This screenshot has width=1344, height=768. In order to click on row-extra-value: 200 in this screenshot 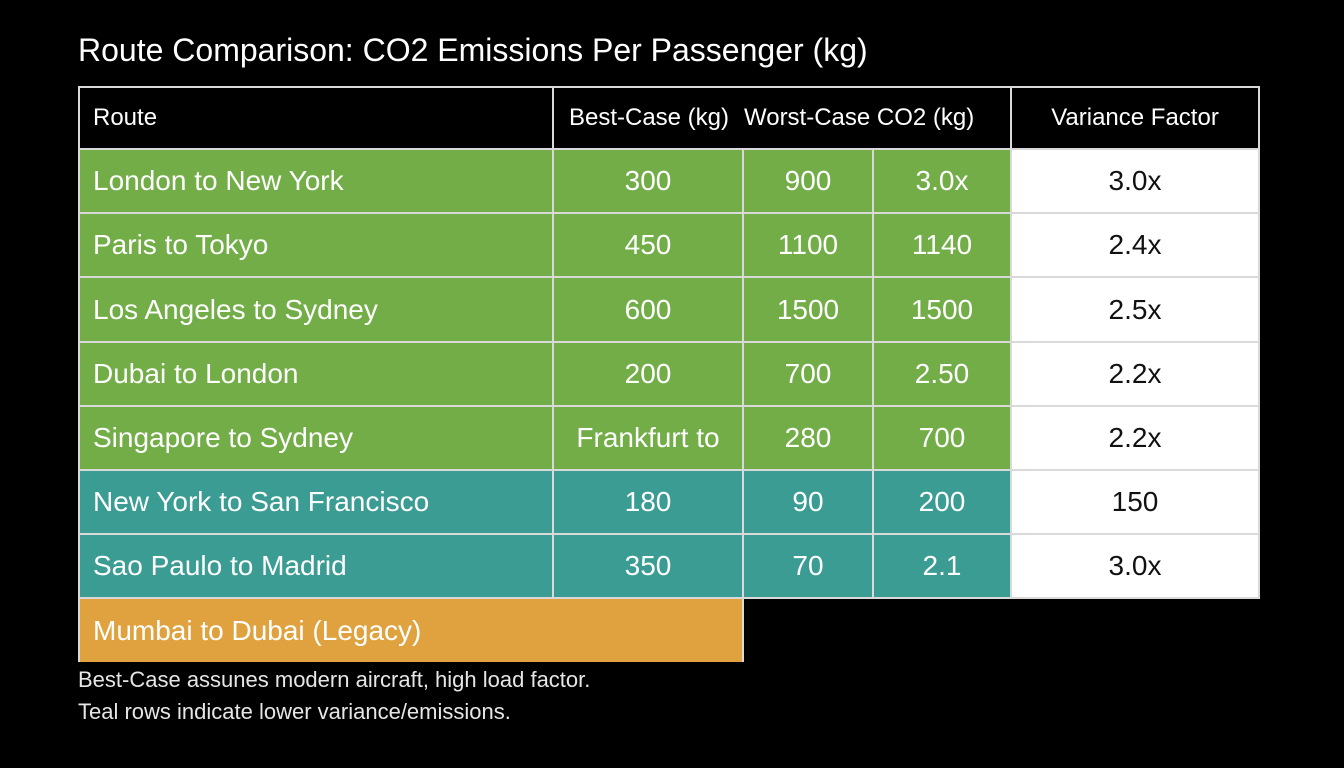, I will do `click(943, 503)`.